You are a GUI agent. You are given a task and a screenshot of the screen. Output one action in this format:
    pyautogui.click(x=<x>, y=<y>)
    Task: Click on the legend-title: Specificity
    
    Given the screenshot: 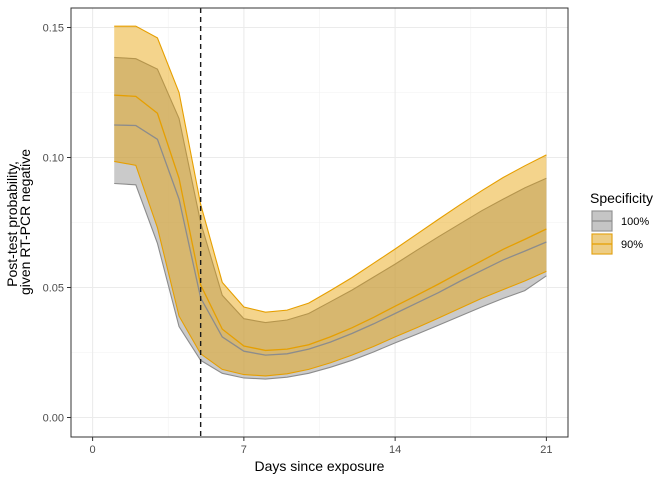 What is the action you would take?
    pyautogui.click(x=621, y=198)
    